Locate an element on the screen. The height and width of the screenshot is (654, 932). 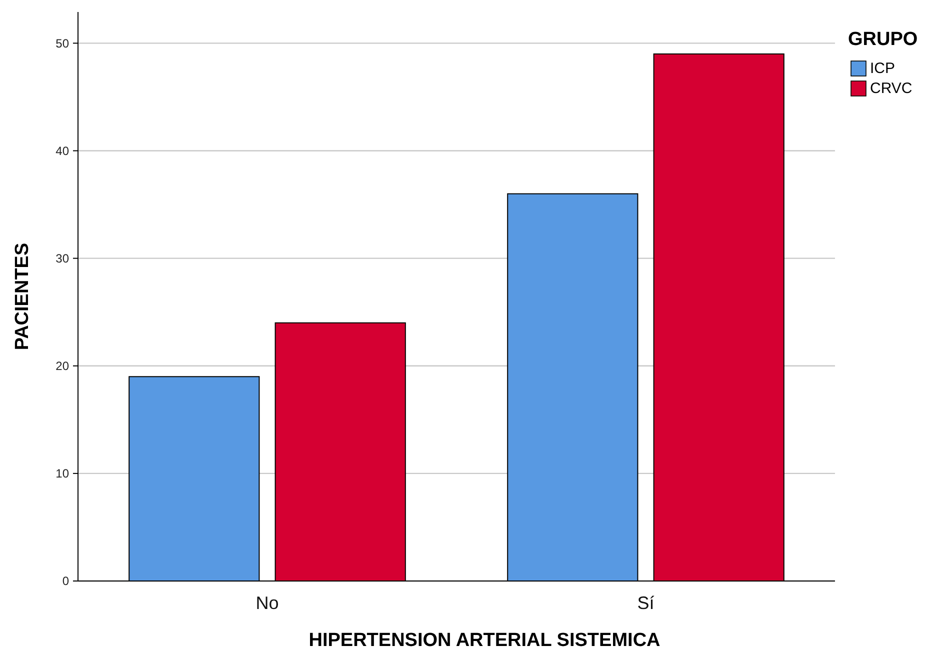
y-tick-label: 30 is located at coordinates (63, 259).